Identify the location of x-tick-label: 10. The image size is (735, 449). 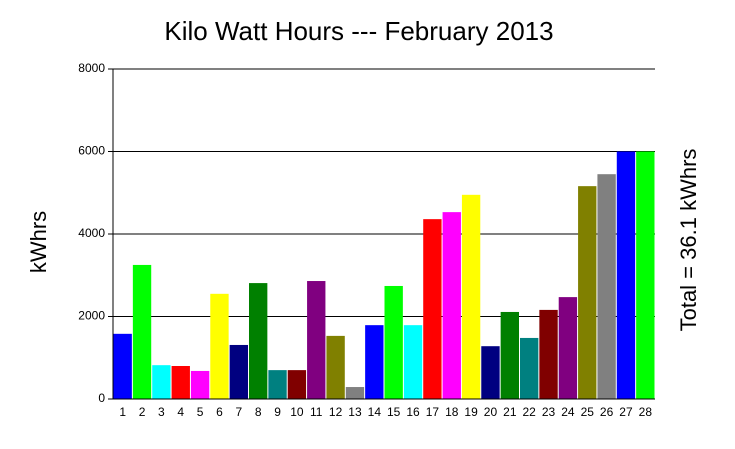
(297, 412).